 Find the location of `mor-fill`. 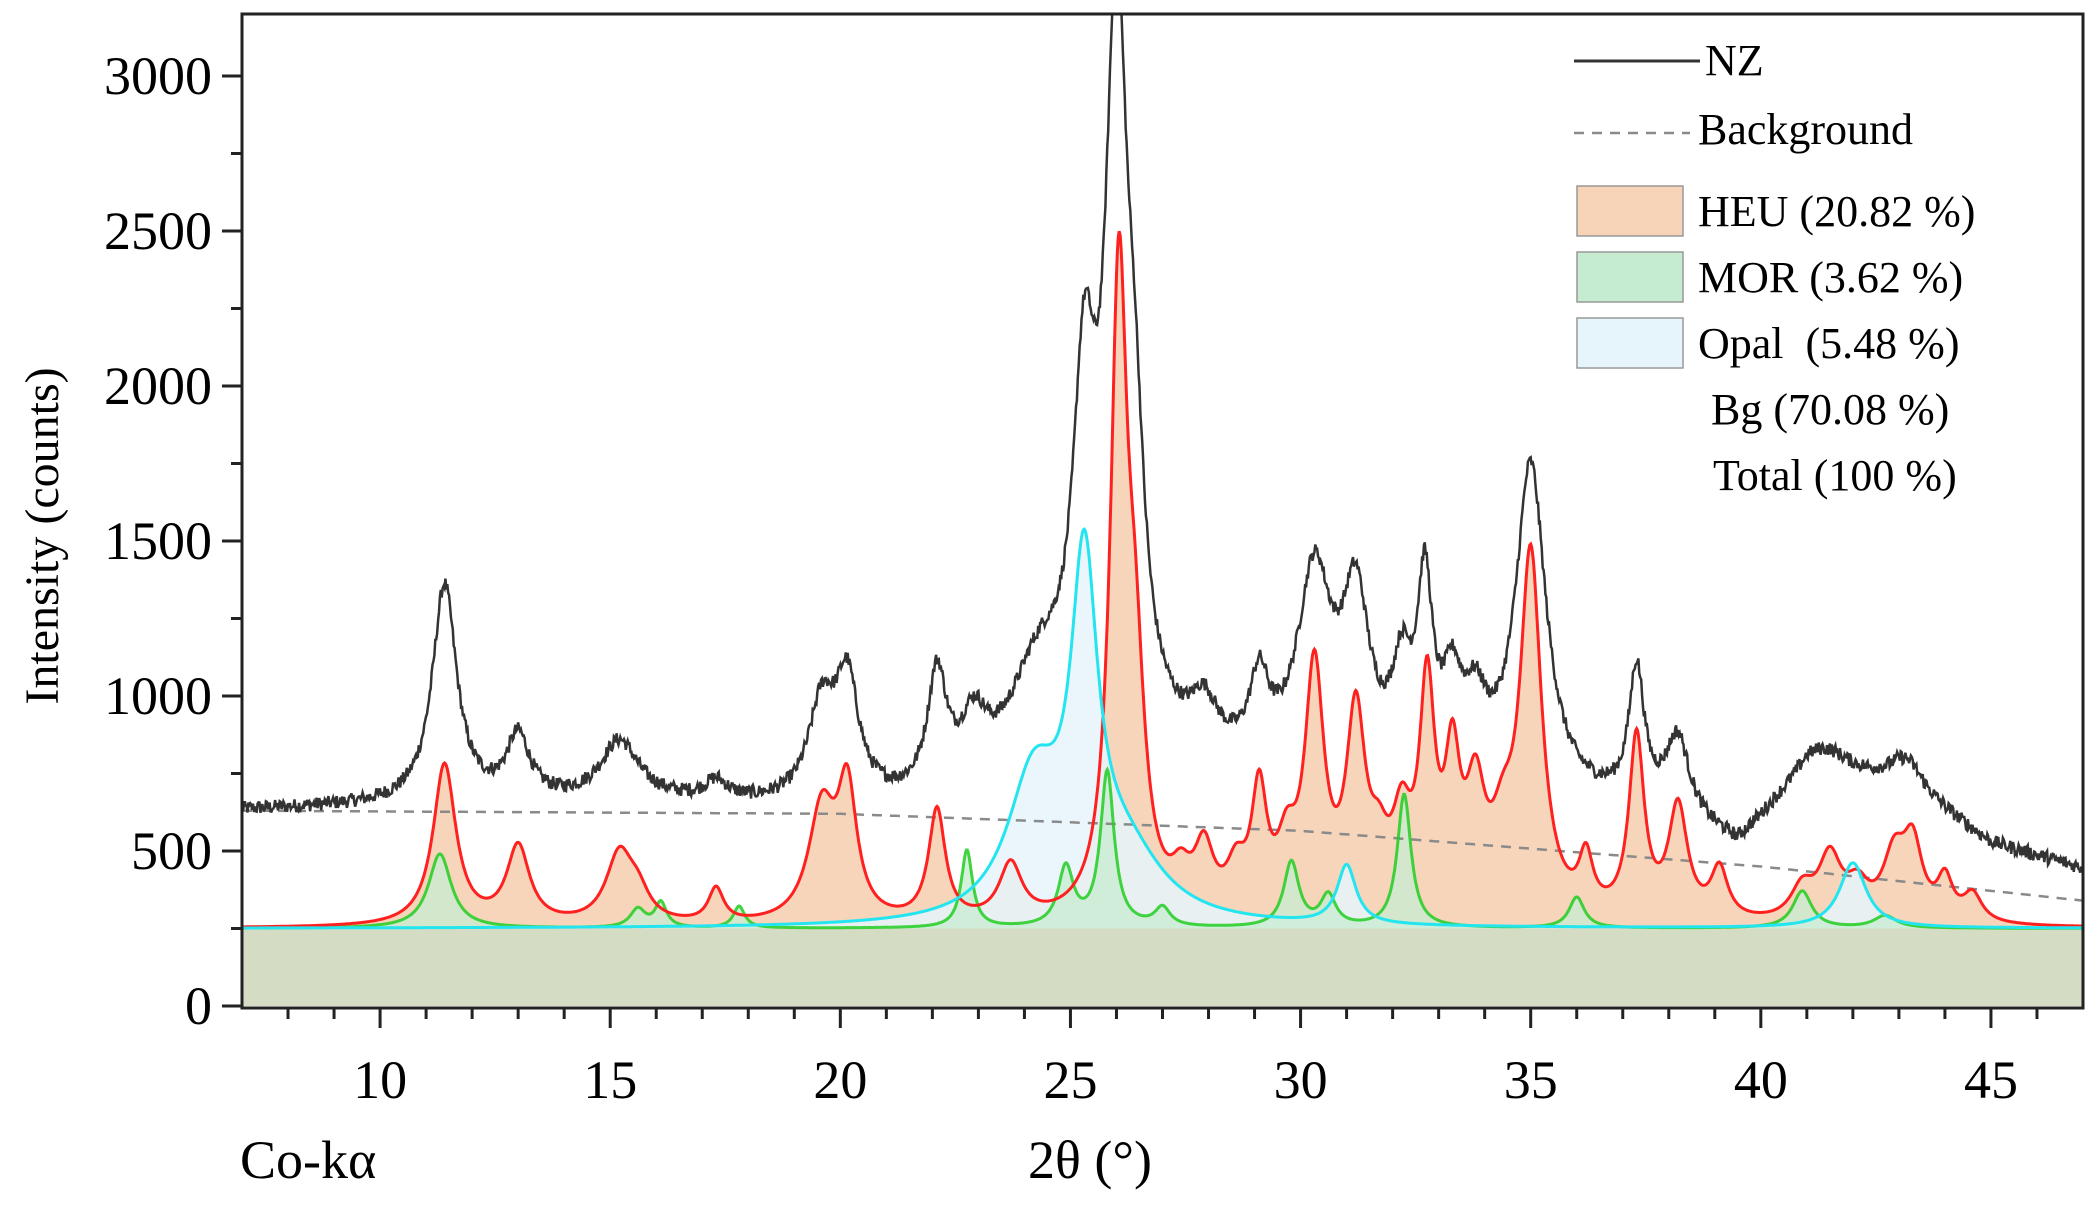

mor-fill is located at coordinates (1162, 849).